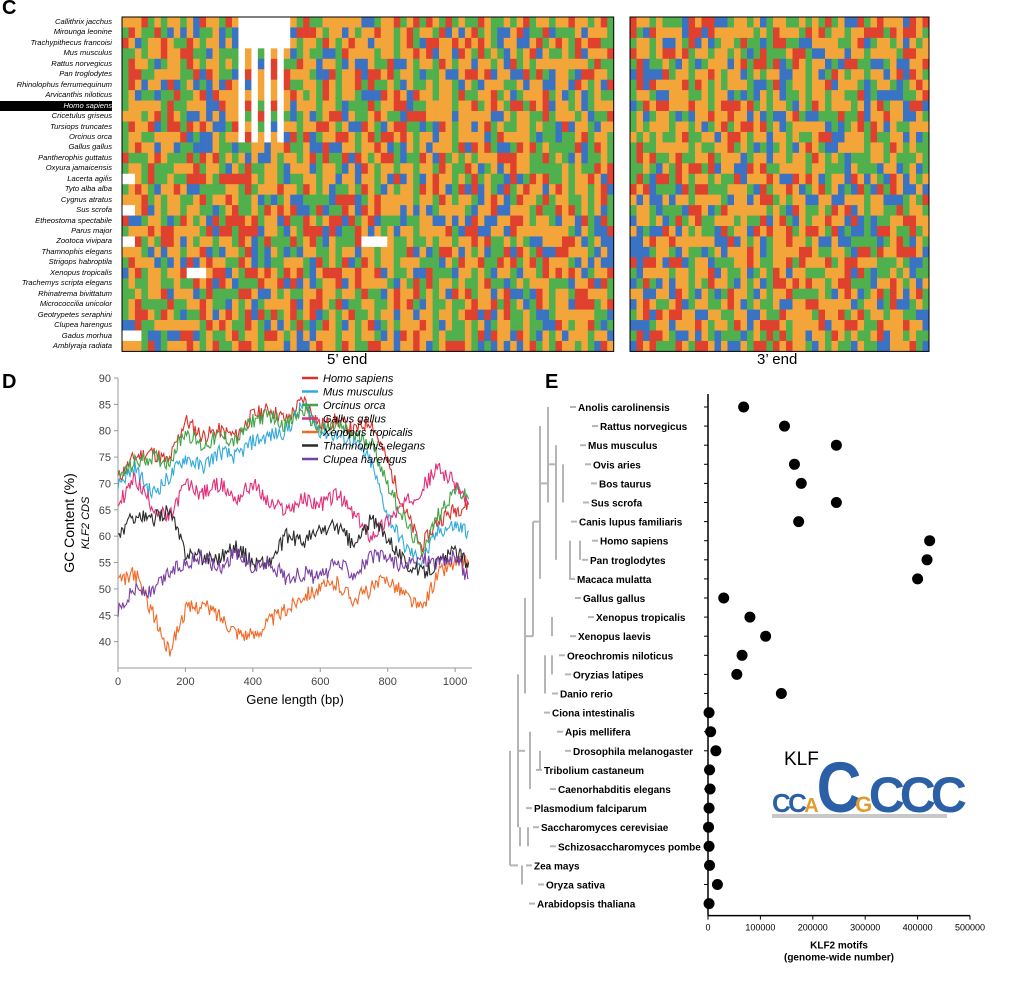  What do you see at coordinates (724, 598) in the screenshot?
I see `data-point` at bounding box center [724, 598].